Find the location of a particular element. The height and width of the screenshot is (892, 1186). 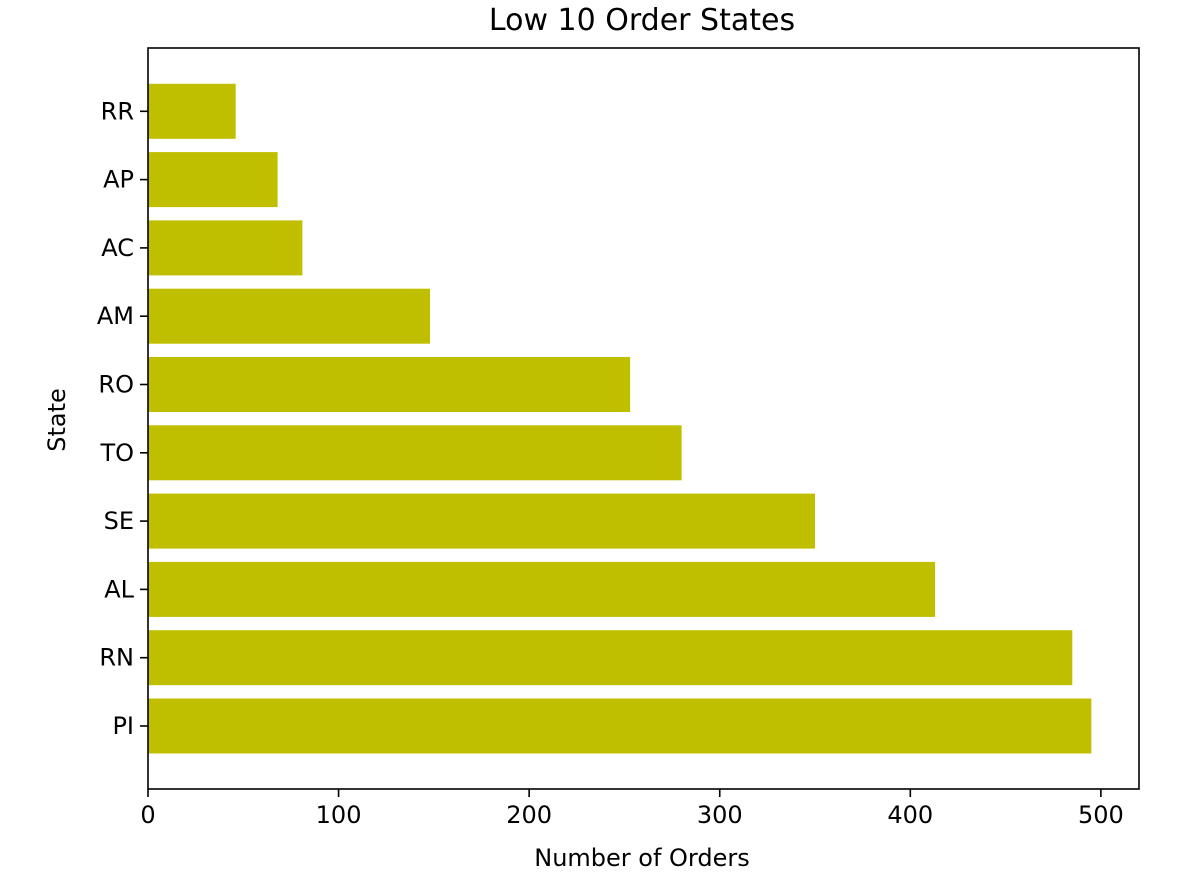

y-tick-label: RN is located at coordinates (116, 658).